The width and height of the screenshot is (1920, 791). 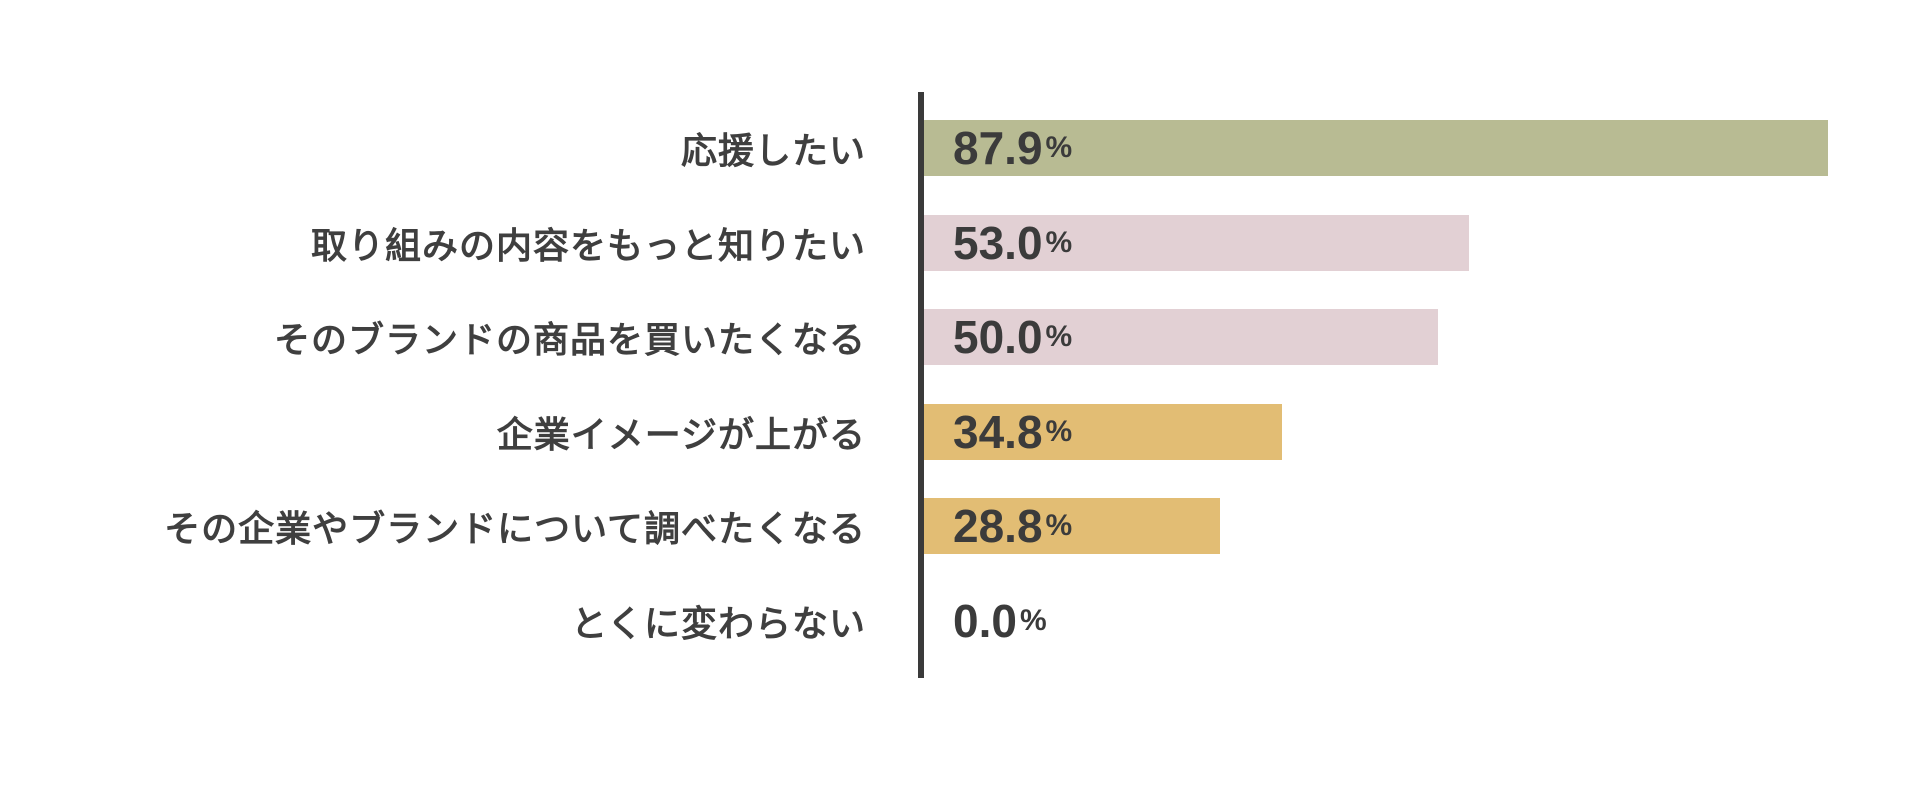 What do you see at coordinates (998, 242) in the screenshot?
I see `value-number: 53.0` at bounding box center [998, 242].